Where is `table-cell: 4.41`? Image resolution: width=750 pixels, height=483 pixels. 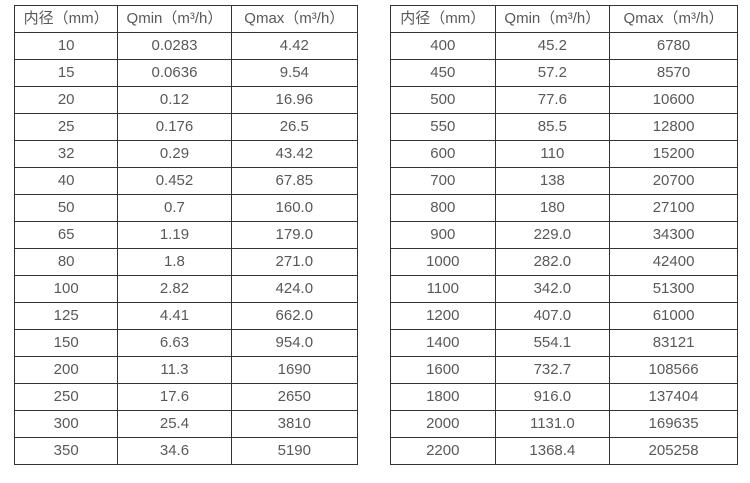
table-cell: 4.41 is located at coordinates (174, 316).